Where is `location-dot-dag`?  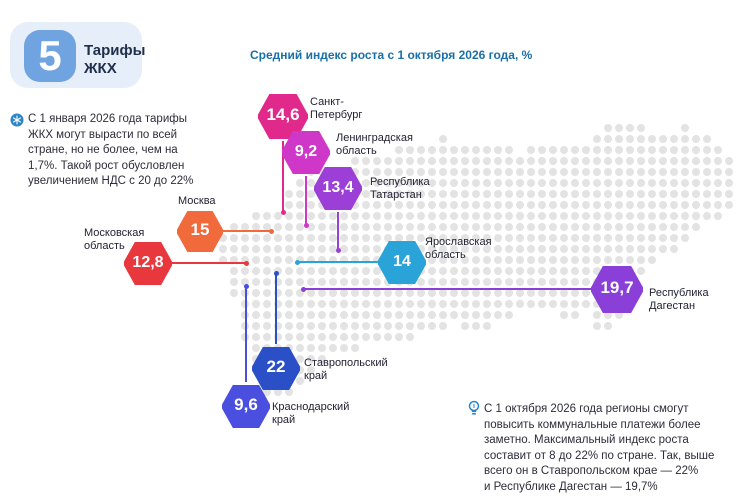 location-dot-dag is located at coordinates (303, 289).